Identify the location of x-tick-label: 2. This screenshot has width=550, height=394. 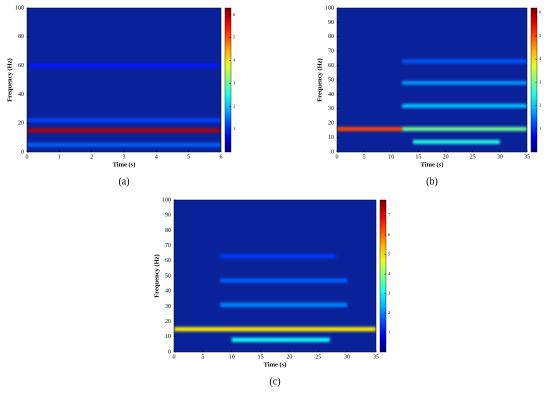
(91, 157).